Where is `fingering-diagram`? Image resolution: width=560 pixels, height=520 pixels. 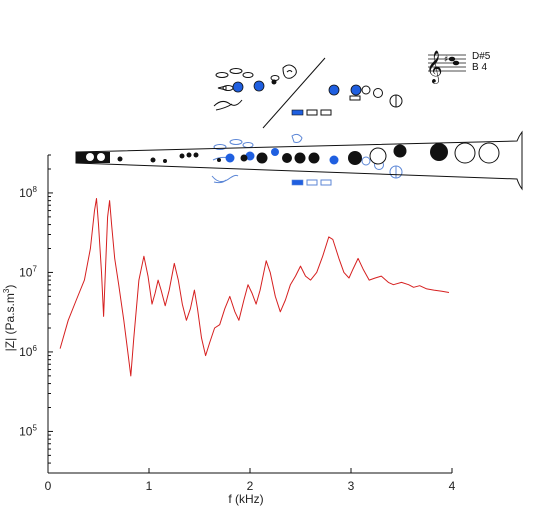
fingering-diagram is located at coordinates (307, 121).